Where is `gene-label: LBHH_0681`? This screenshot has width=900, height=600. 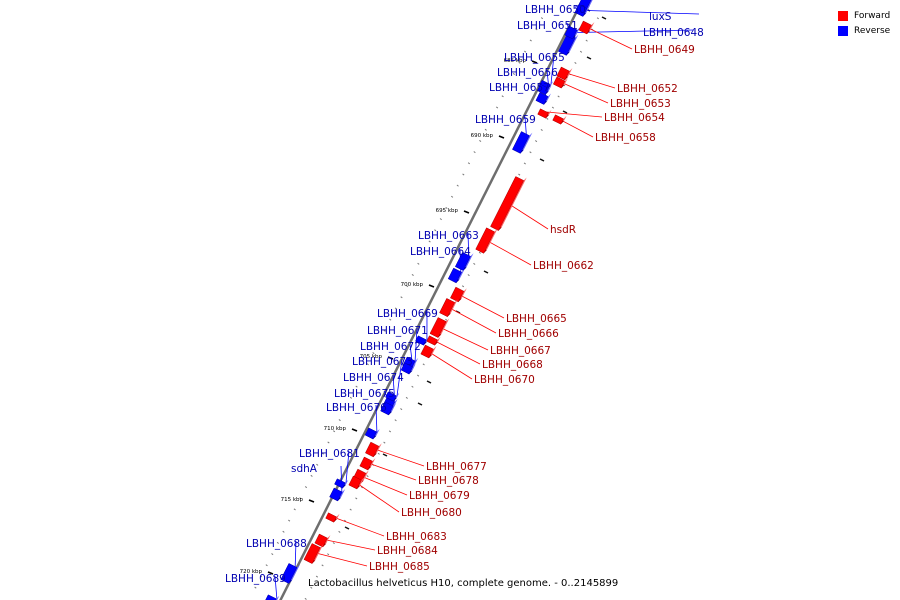
gene-label: LBHH_0681 is located at coordinates (329, 454).